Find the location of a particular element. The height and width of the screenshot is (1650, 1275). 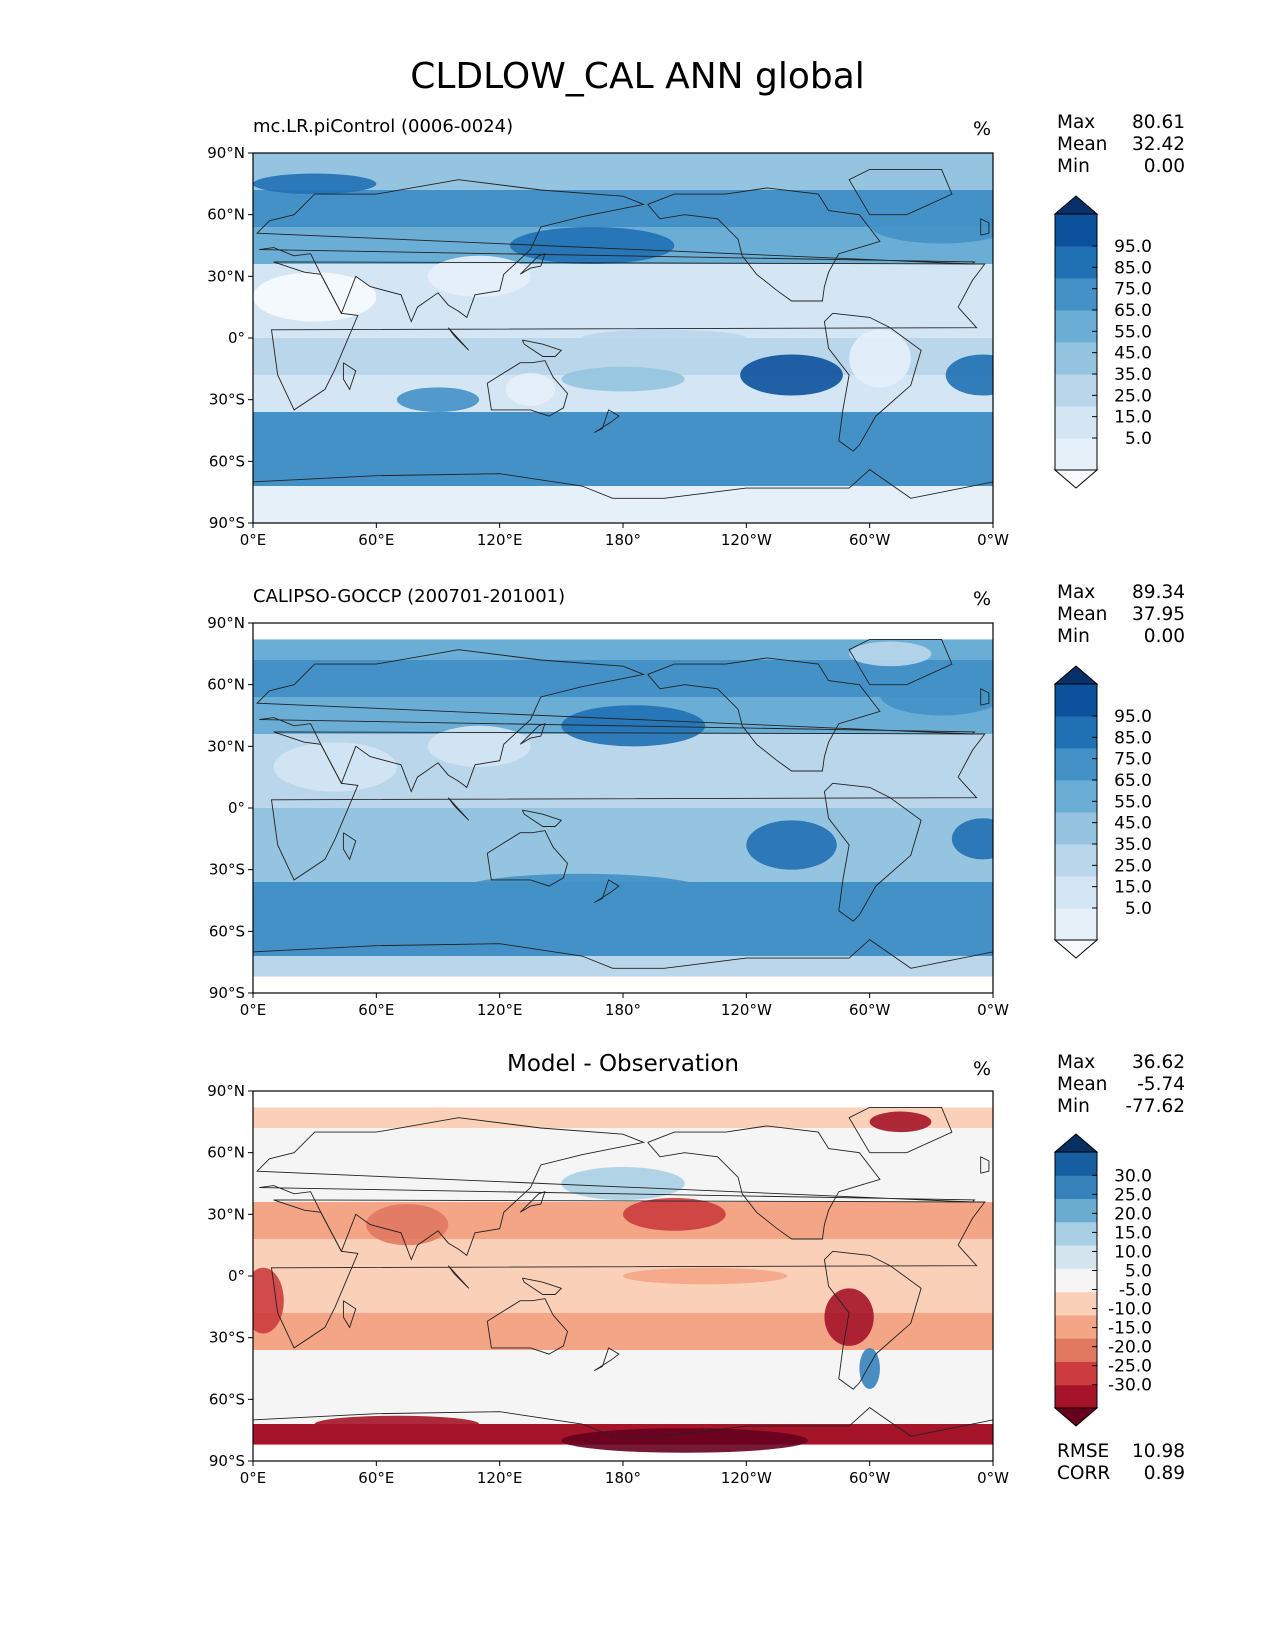

y-tick-label: 60°N is located at coordinates (226, 215).